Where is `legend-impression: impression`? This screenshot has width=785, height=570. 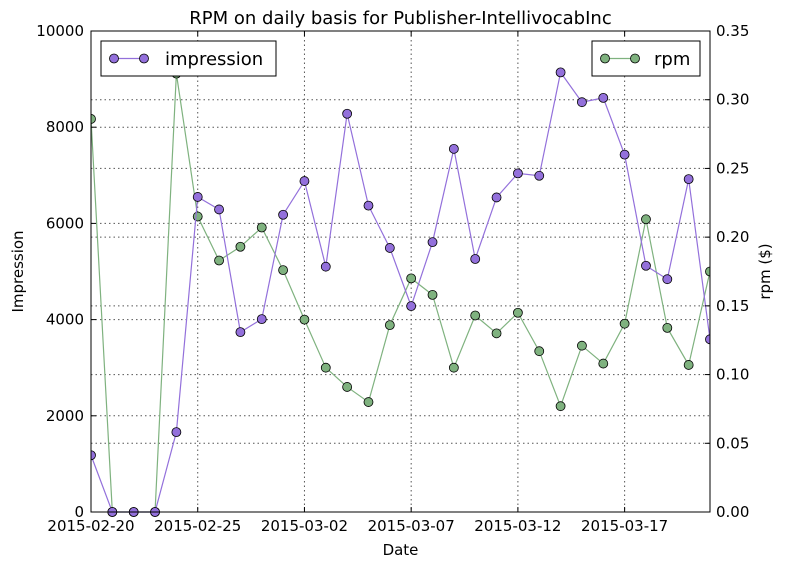
legend-impression: impression is located at coordinates (188, 58).